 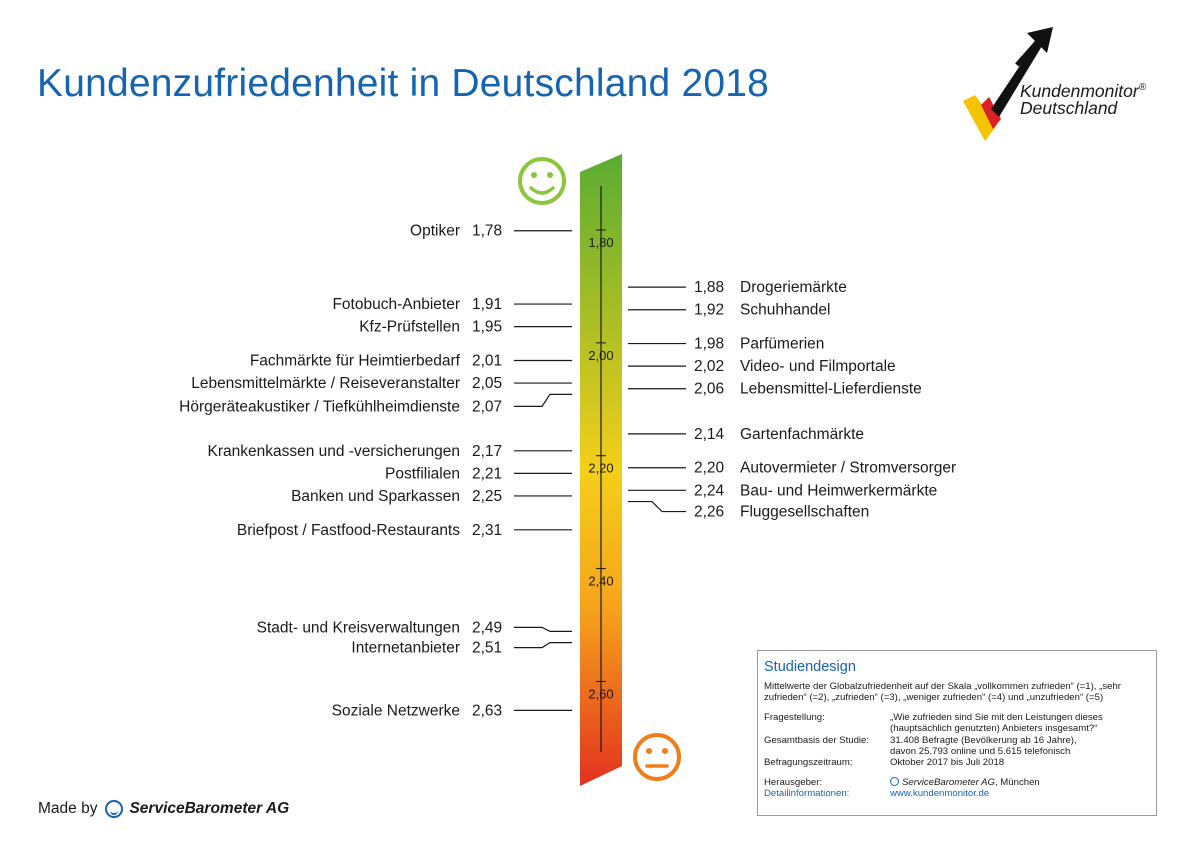 I want to click on left-item-value: 2,21, so click(x=487, y=473).